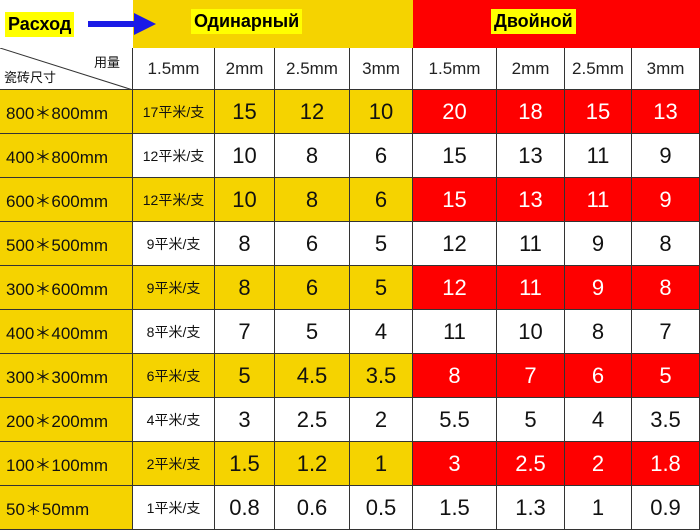 The image size is (700, 530). Describe the element at coordinates (598, 420) in the screenshot. I see `double-value-cell: 4` at that location.